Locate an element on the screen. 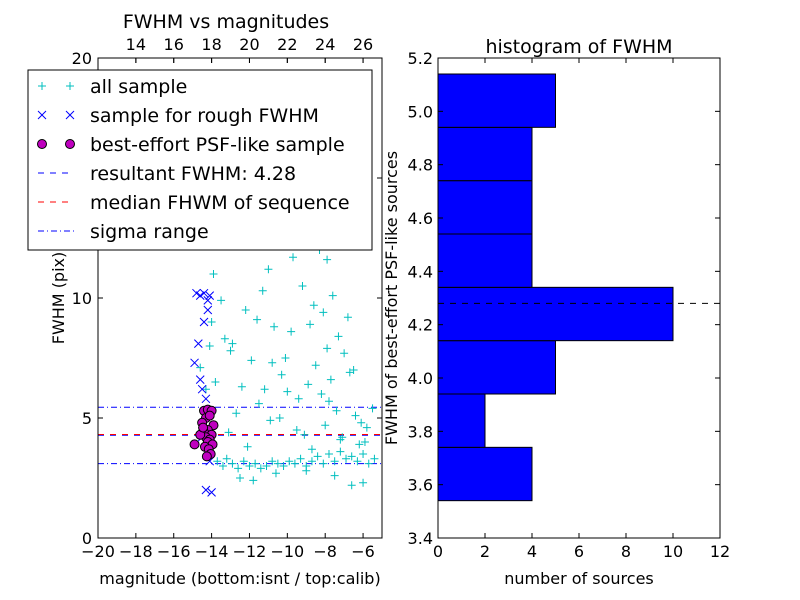  histogram-x-axis-label: number of sources is located at coordinates (579, 578).